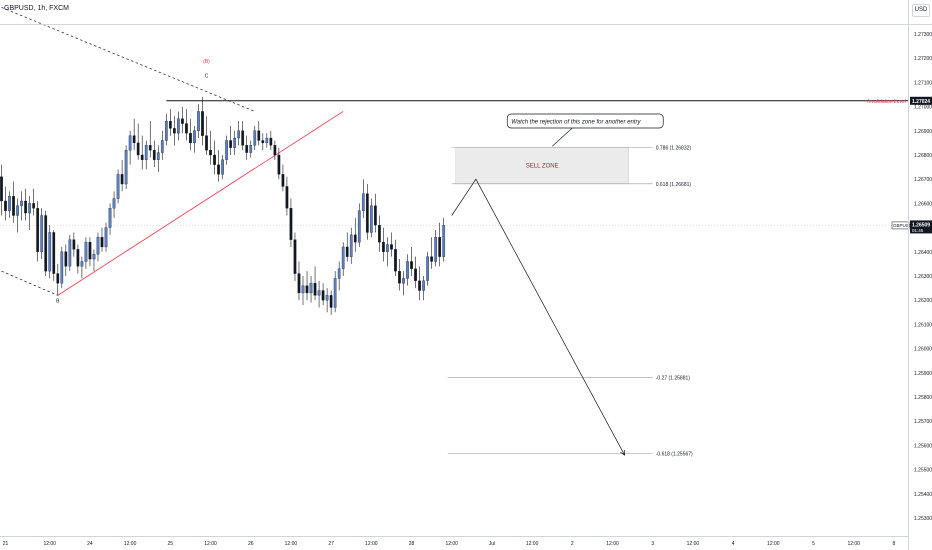 This screenshot has width=932, height=550. Describe the element at coordinates (171, 544) in the screenshot. I see `time-tick-label: 25` at that location.